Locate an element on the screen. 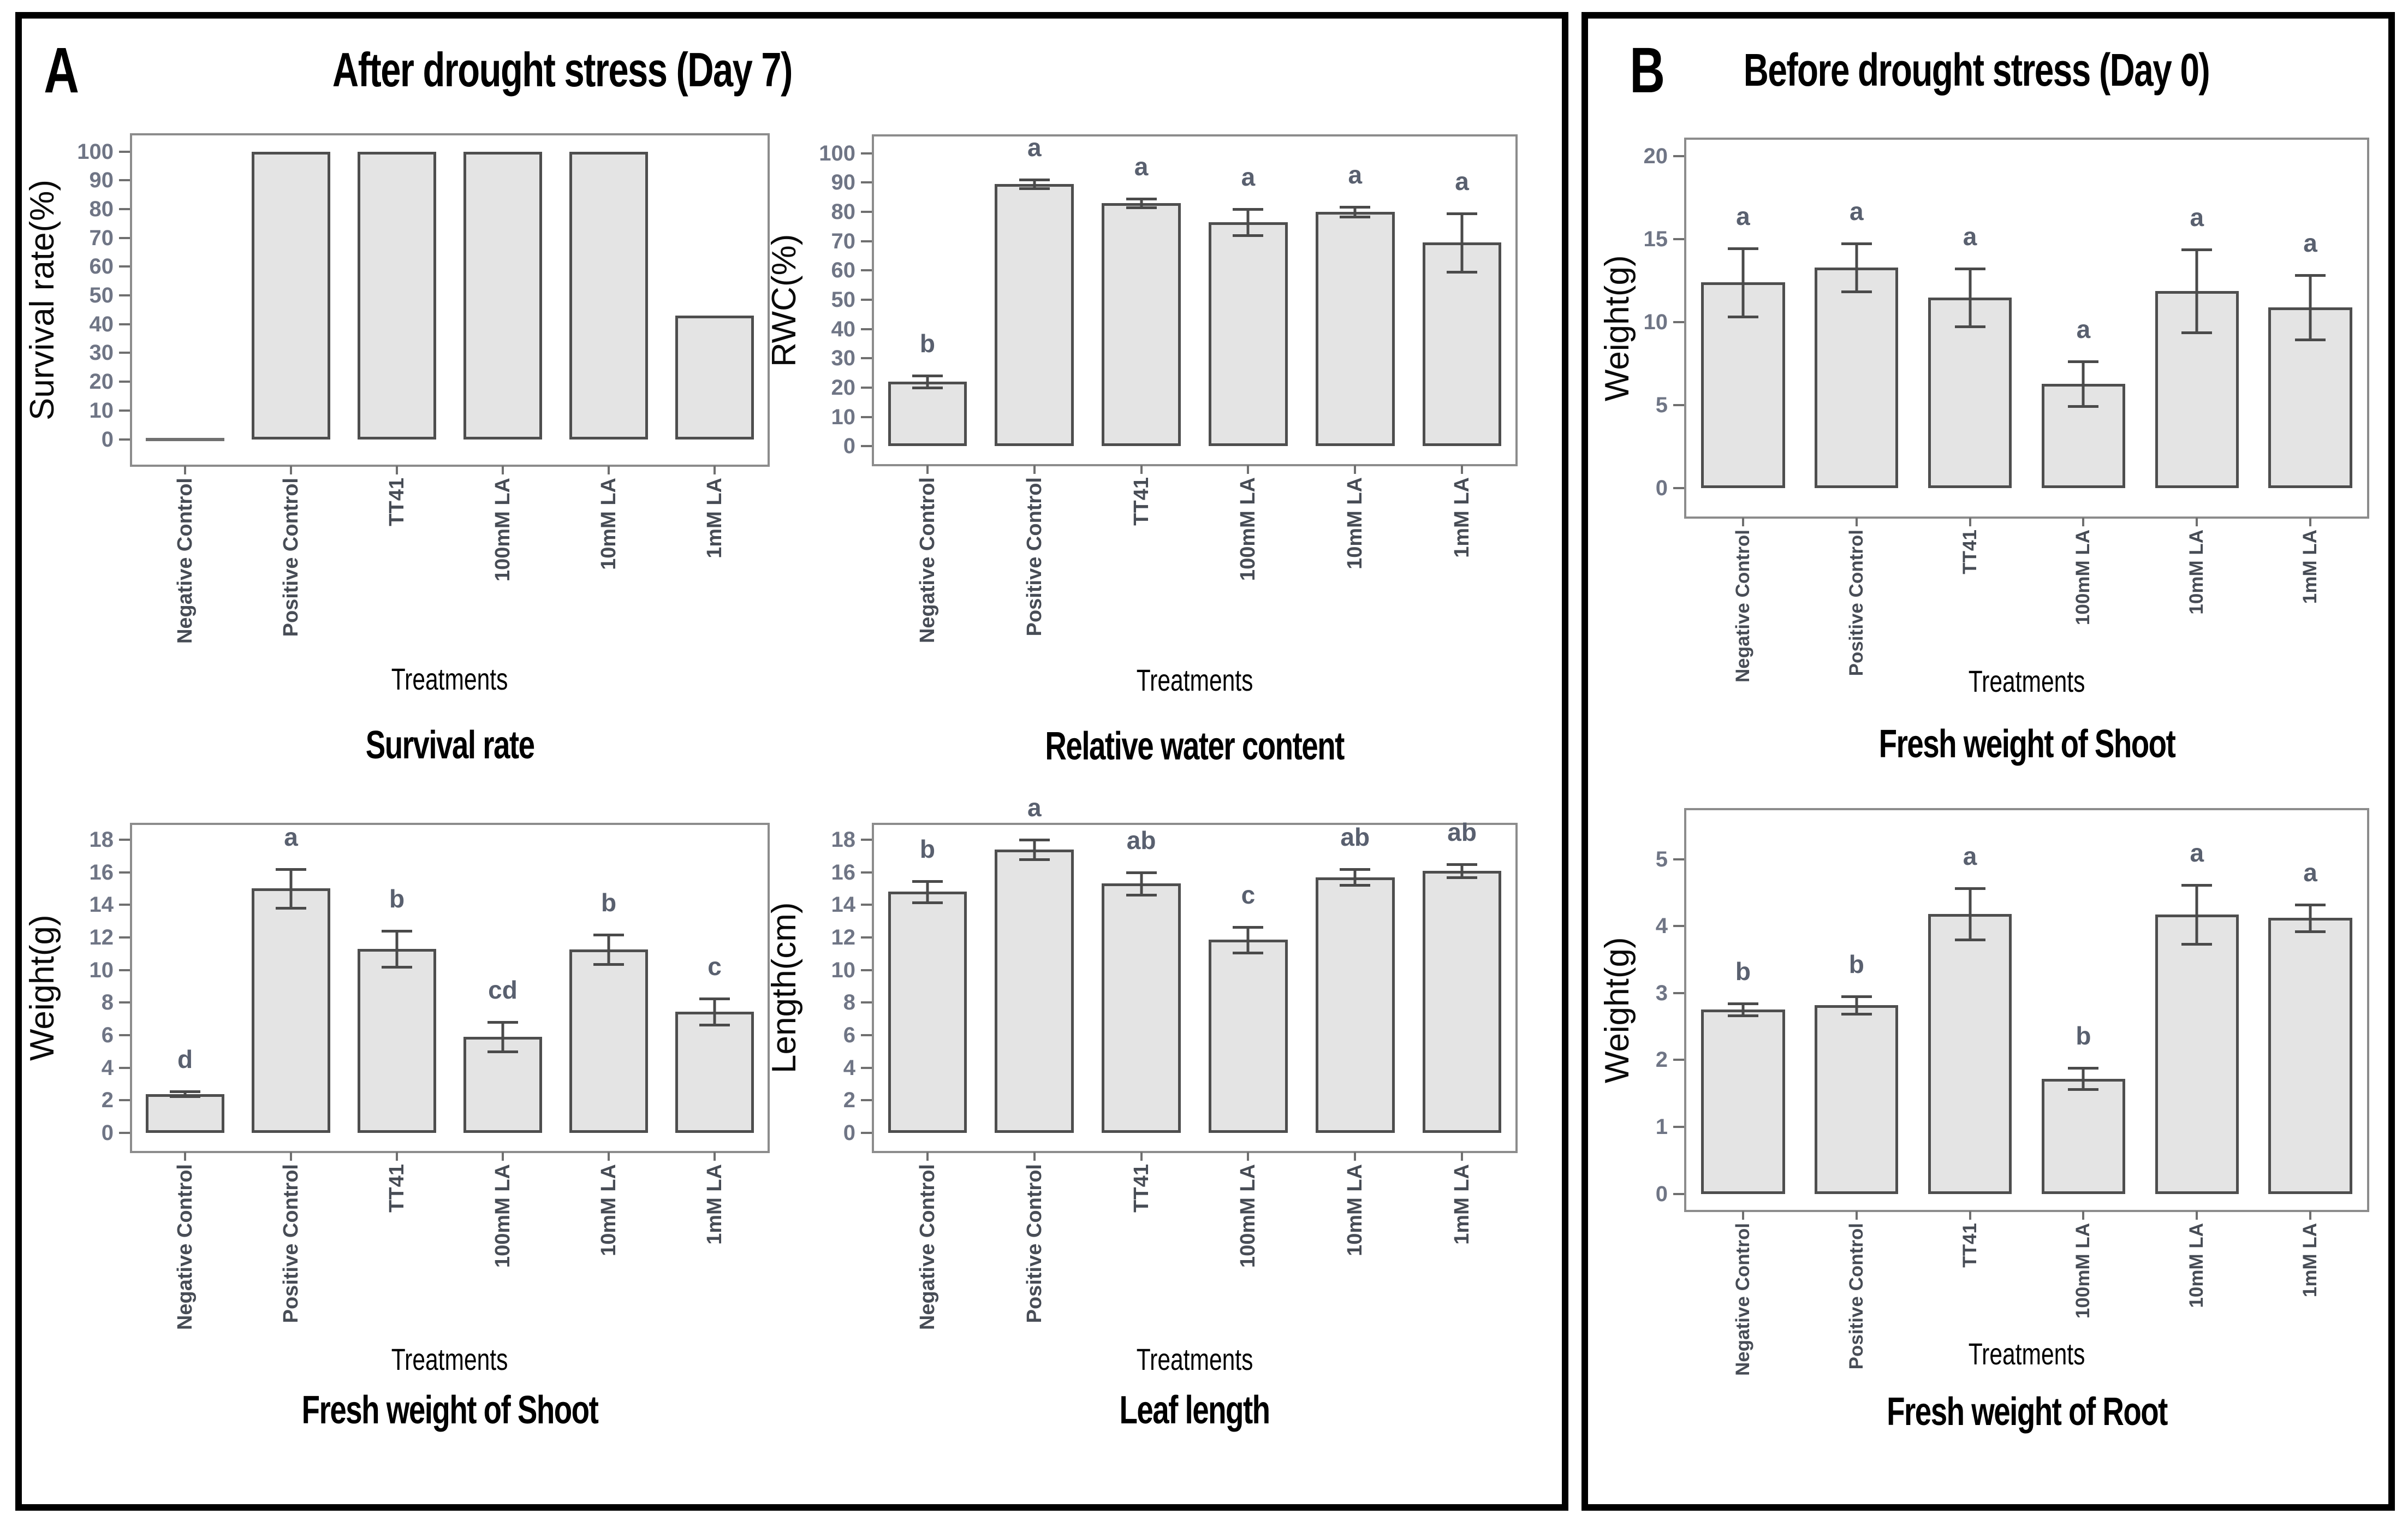 This screenshot has height=1526, width=2408. y-tick-label: 1 is located at coordinates (1662, 1126).